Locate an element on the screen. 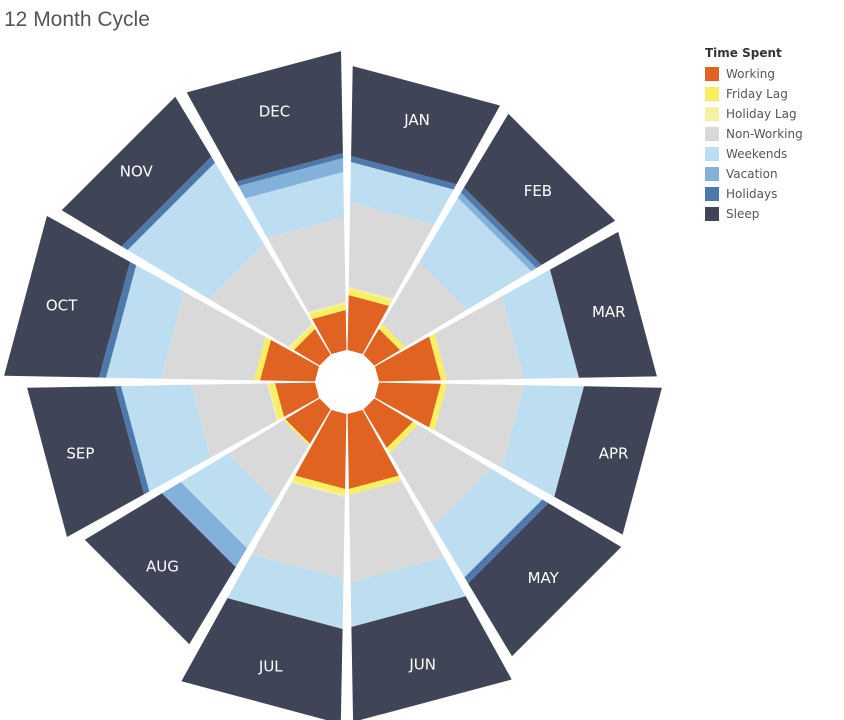 The image size is (844, 720). segment-mar-weekends is located at coordinates (540, 324).